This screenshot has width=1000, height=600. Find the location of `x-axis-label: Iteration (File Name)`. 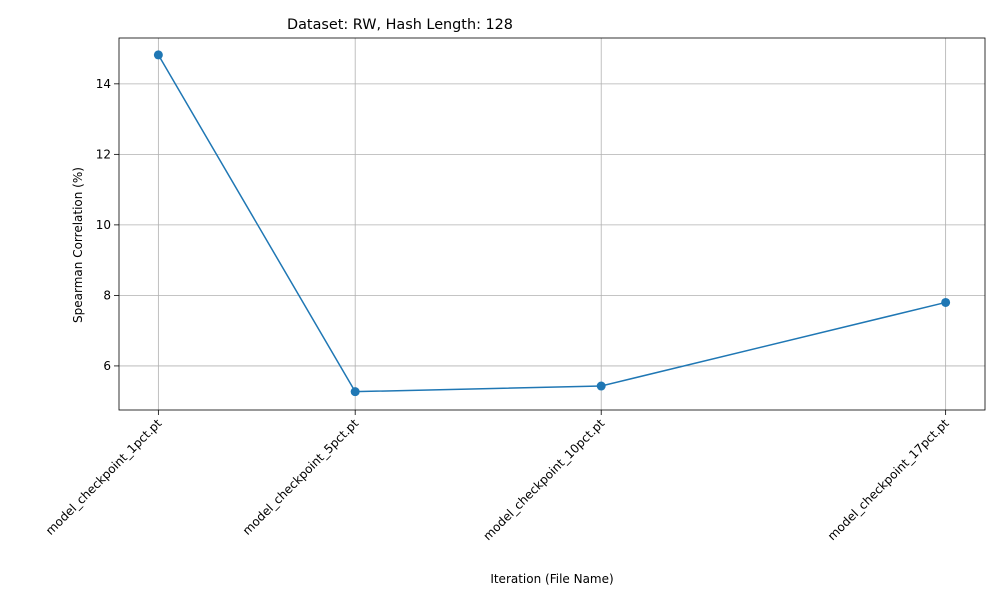

x-axis-label: Iteration (File Name) is located at coordinates (551, 579).